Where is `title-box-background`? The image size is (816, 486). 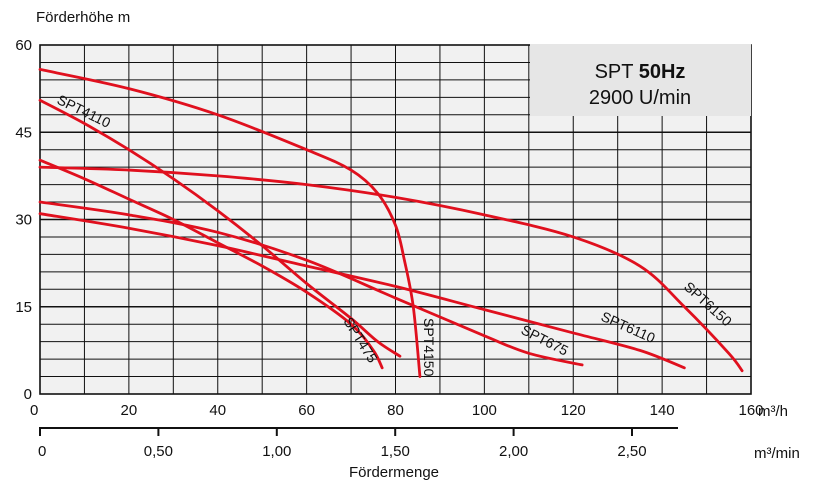 title-box-background is located at coordinates (640, 80).